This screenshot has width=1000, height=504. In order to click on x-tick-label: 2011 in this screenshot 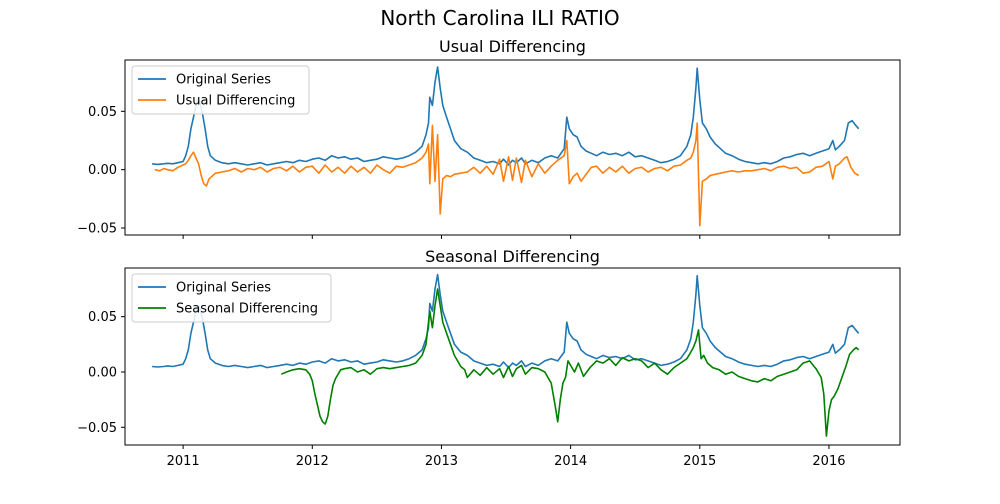, I will do `click(183, 461)`.